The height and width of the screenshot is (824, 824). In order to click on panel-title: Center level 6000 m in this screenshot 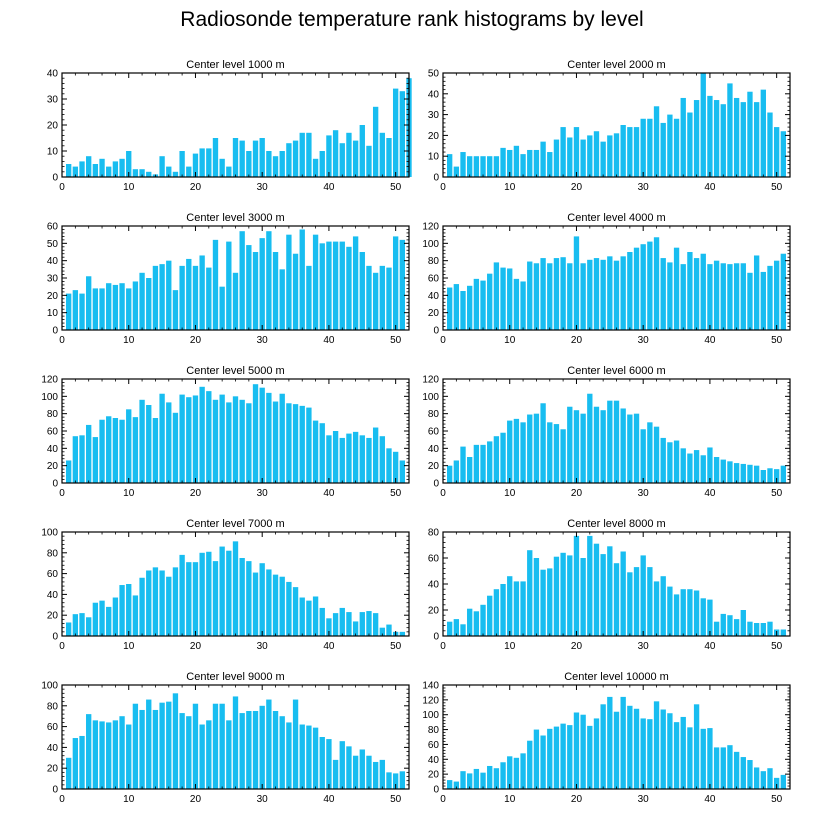, I will do `click(616, 371)`.